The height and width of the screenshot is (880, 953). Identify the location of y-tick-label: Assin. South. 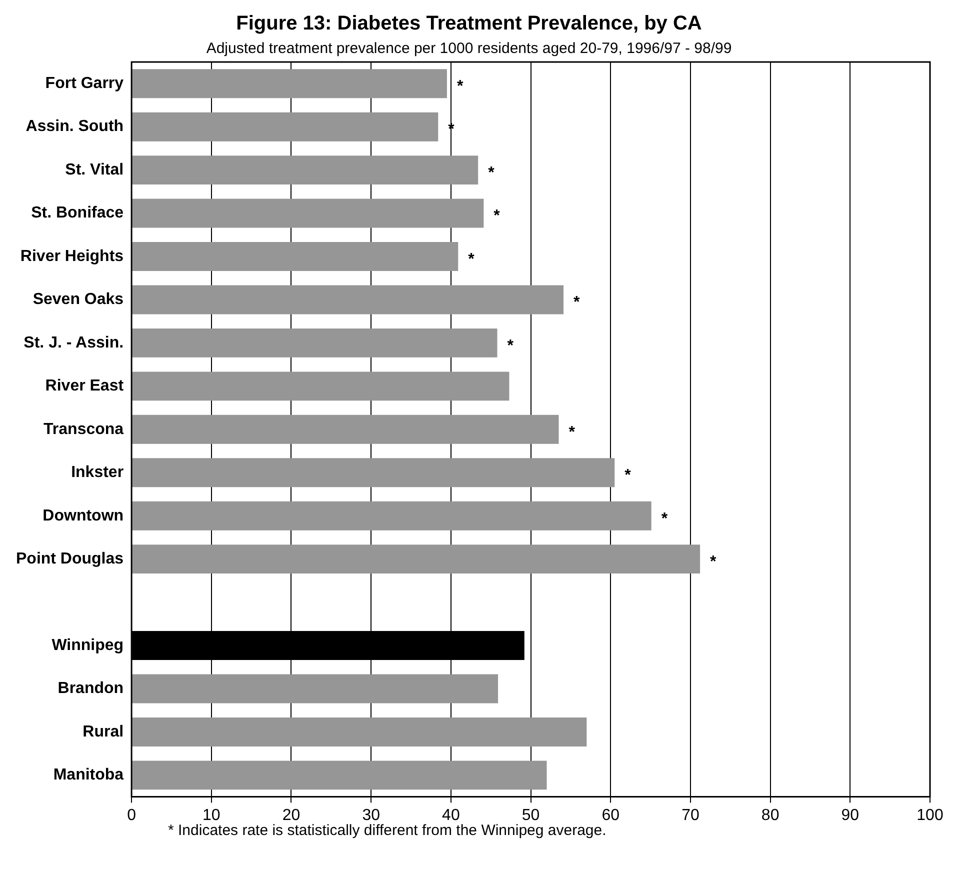
(75, 127).